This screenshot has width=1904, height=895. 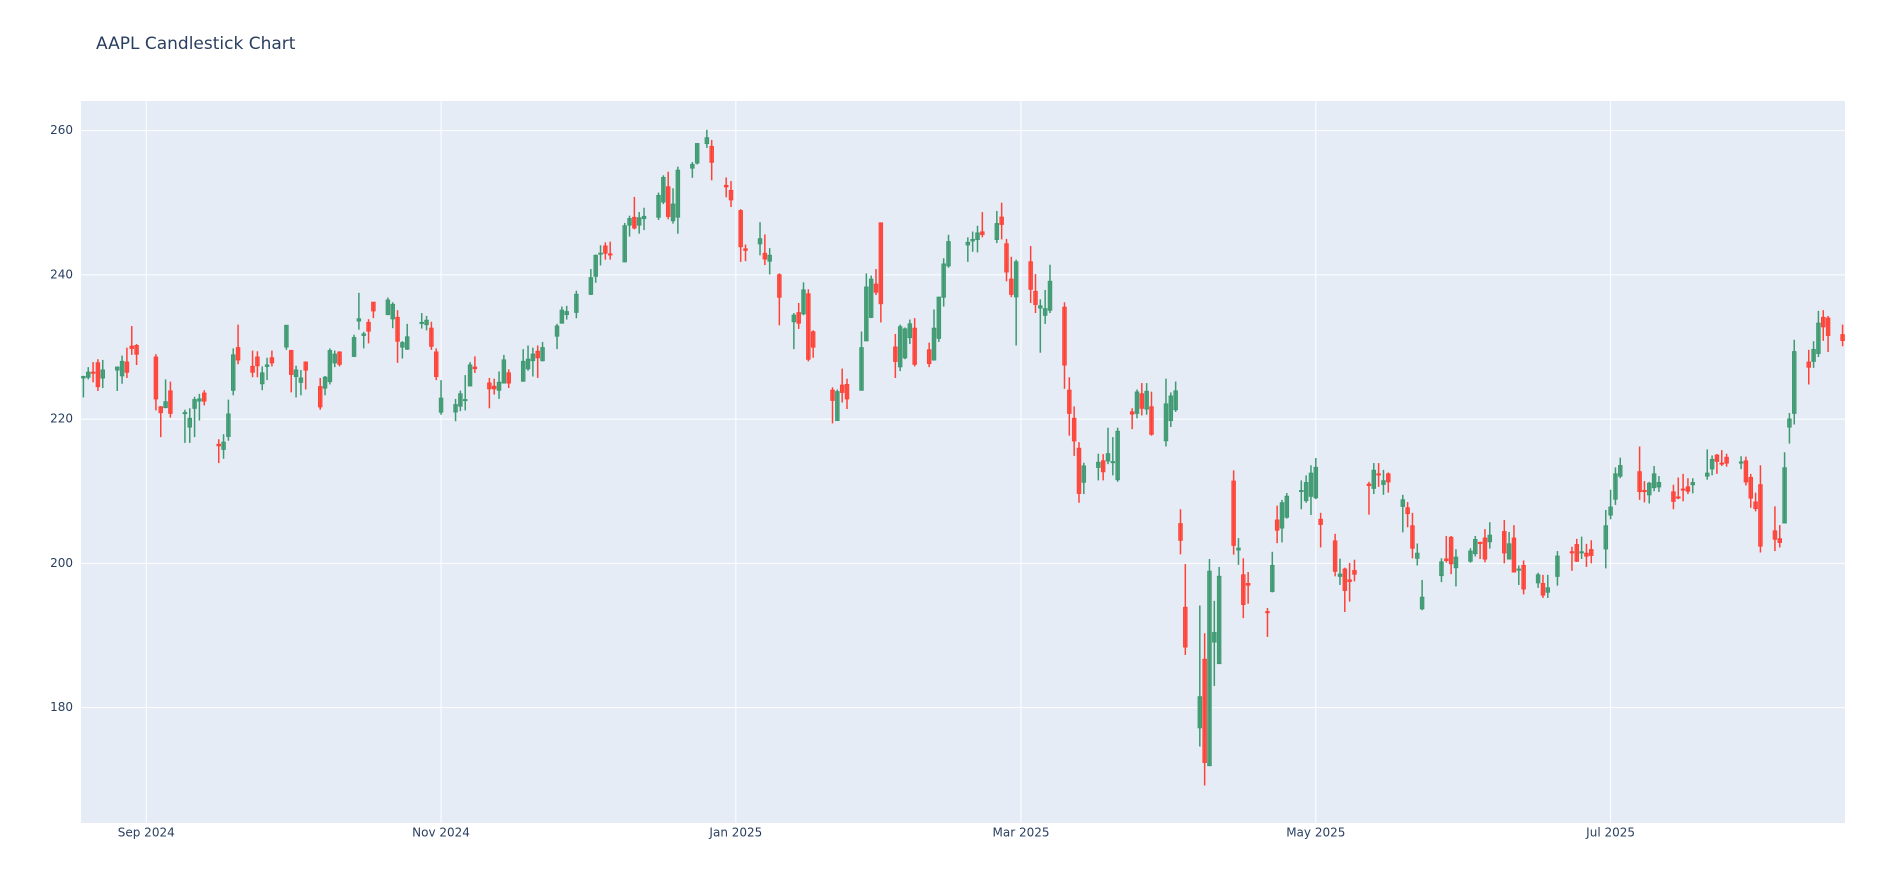 What do you see at coordinates (61, 419) in the screenshot?
I see `y-tick-label: 220` at bounding box center [61, 419].